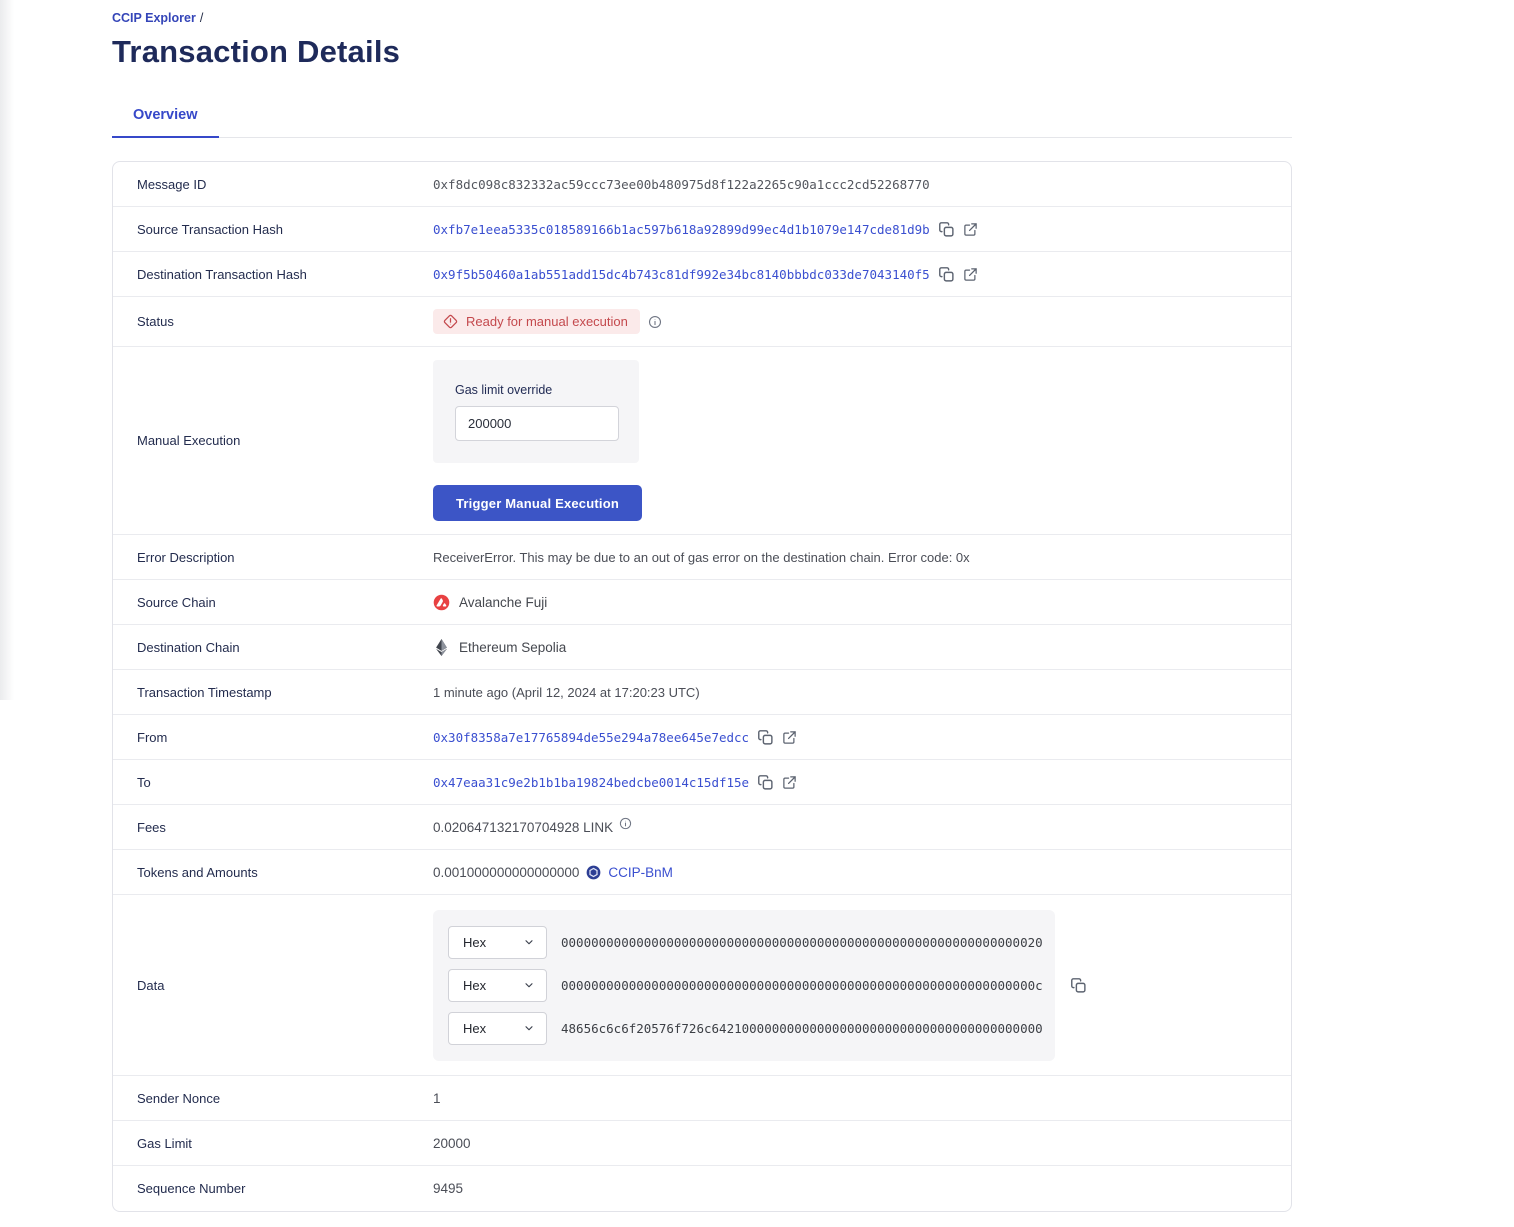 This screenshot has width=1514, height=1227. I want to click on transaction-timestamp-label: Transaction Timestamp, so click(204, 692).